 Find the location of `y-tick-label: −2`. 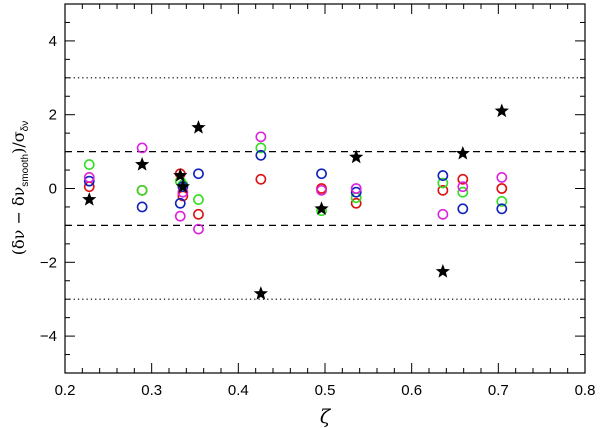

y-tick-label: −2 is located at coordinates (48, 262).